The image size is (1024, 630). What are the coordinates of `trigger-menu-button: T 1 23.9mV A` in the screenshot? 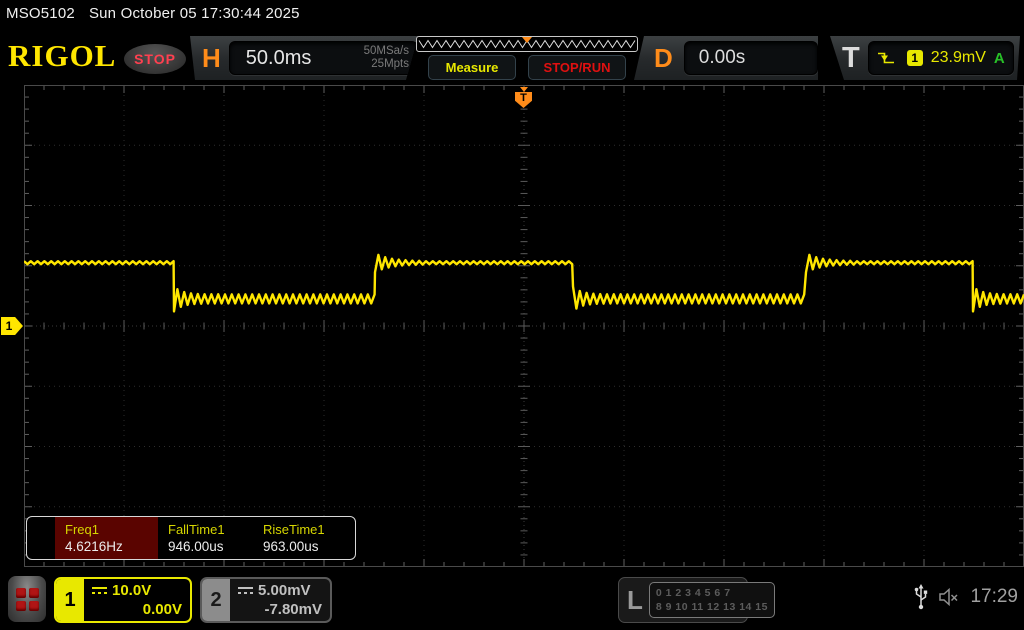 It's located at (925, 58).